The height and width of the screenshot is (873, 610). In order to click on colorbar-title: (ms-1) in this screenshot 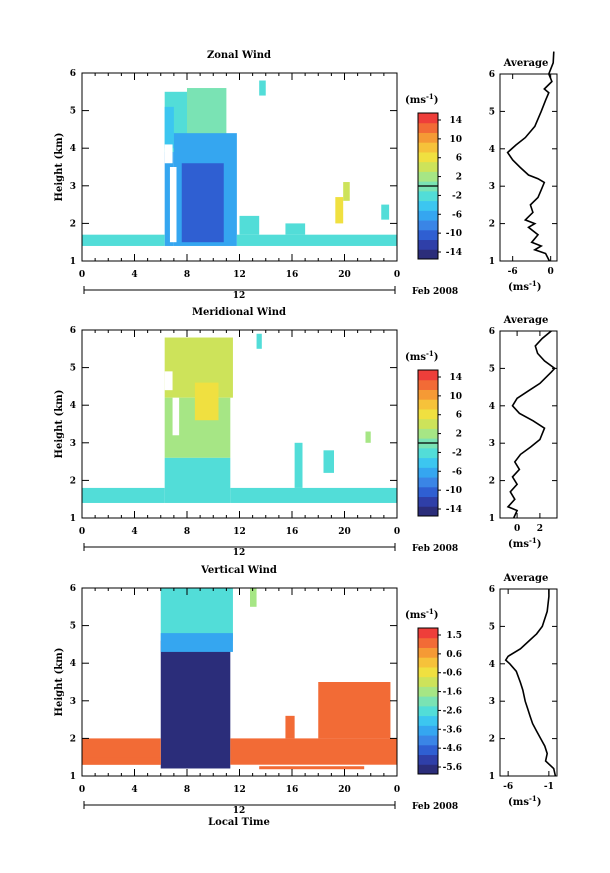, I will do `click(421, 614)`.